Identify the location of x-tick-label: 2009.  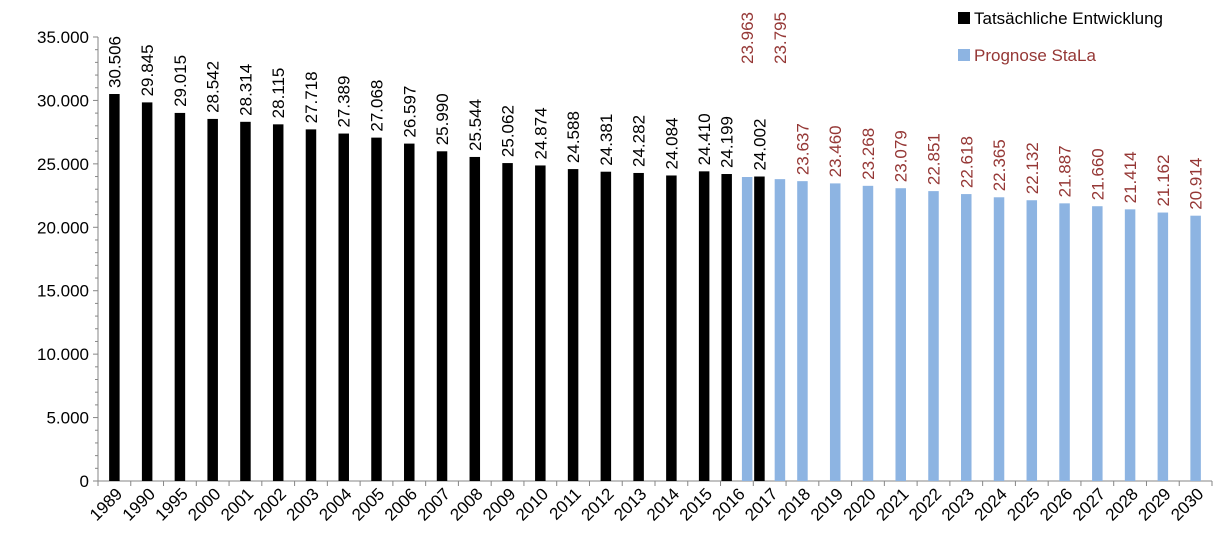
(499, 504).